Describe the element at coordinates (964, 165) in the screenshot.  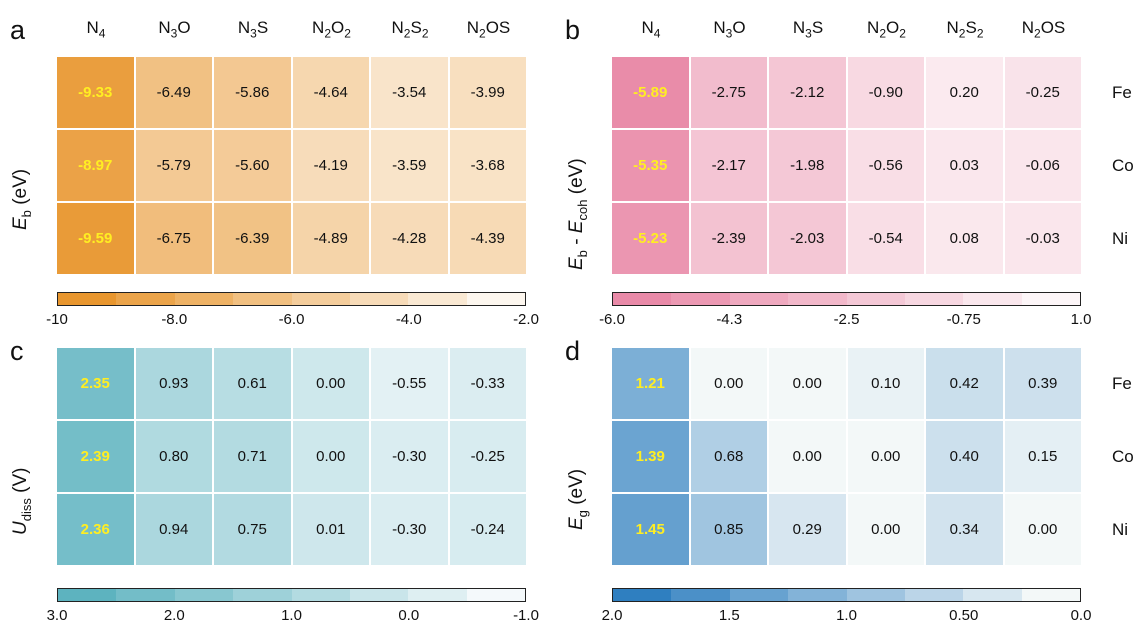
I see `heatmap-cell: 0.03` at that location.